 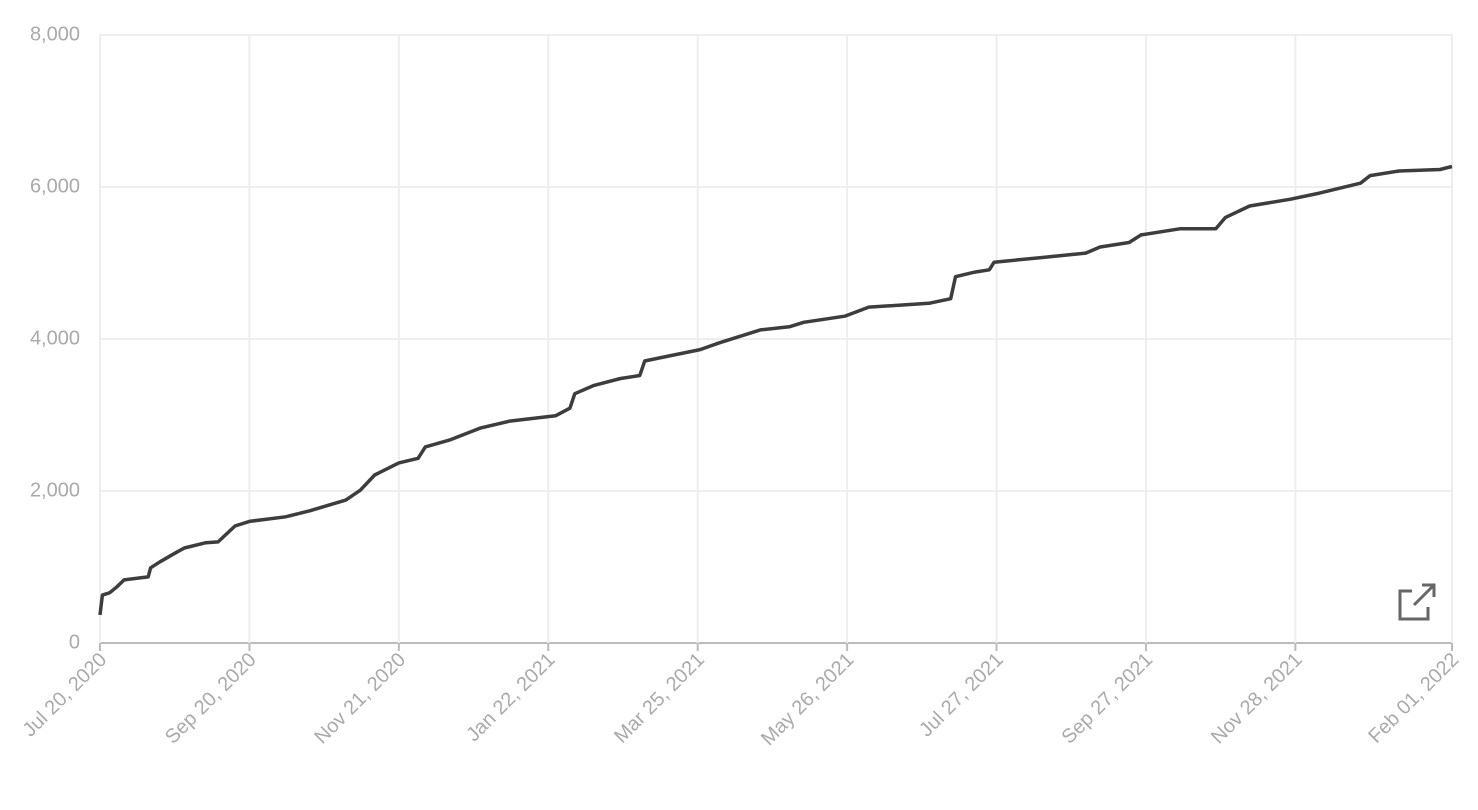 What do you see at coordinates (55, 34) in the screenshot?
I see `y-tick-label: 8,000` at bounding box center [55, 34].